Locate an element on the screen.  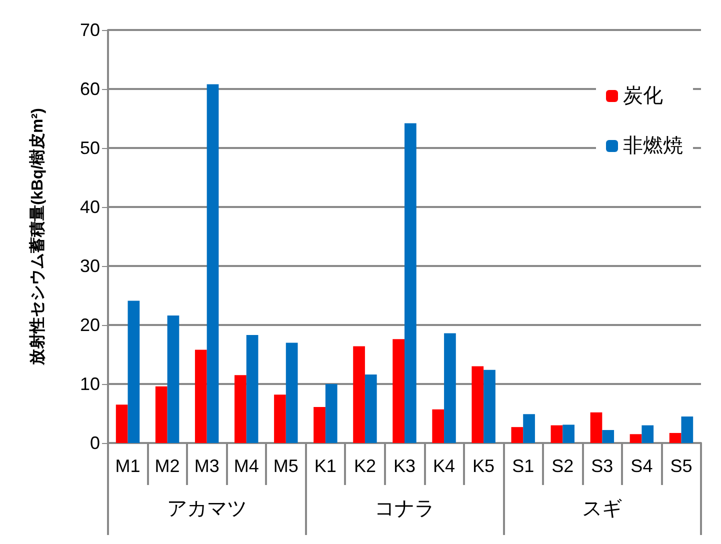
legend-label: 非燃焼 is located at coordinates (653, 146).